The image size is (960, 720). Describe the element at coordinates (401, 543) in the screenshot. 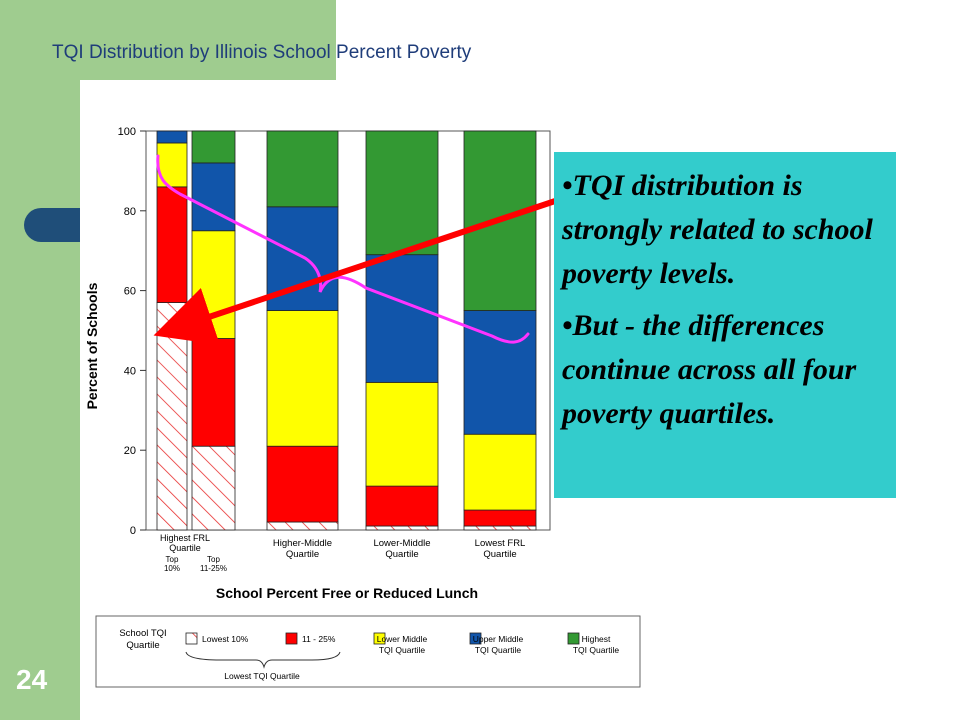

I see `x-tick-label: Lower-Middle` at that location.